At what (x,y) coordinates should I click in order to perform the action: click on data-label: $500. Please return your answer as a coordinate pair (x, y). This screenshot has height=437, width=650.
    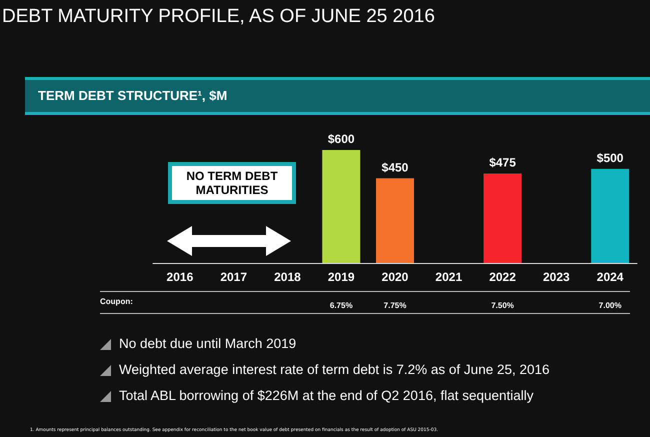
    Looking at the image, I should click on (610, 157).